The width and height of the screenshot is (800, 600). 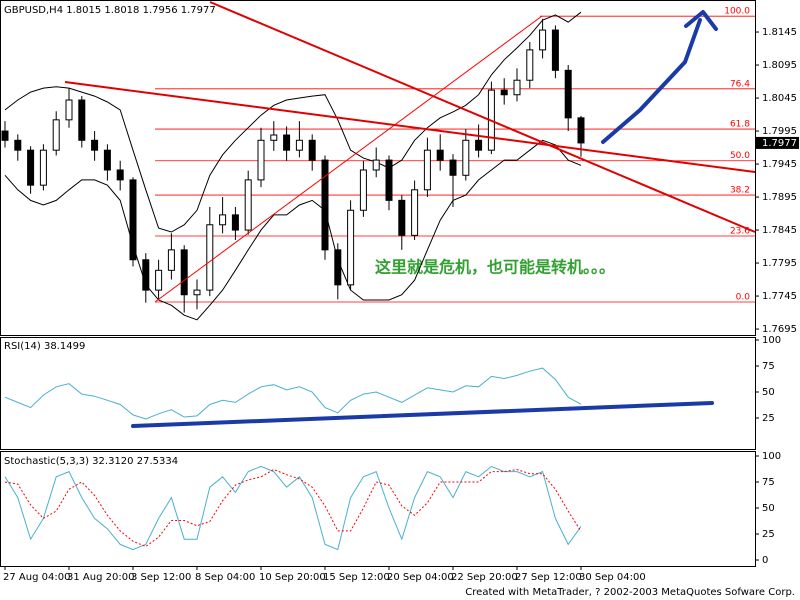 What do you see at coordinates (612, 577) in the screenshot?
I see `x-tick-label: 30 Sep 04:00` at bounding box center [612, 577].